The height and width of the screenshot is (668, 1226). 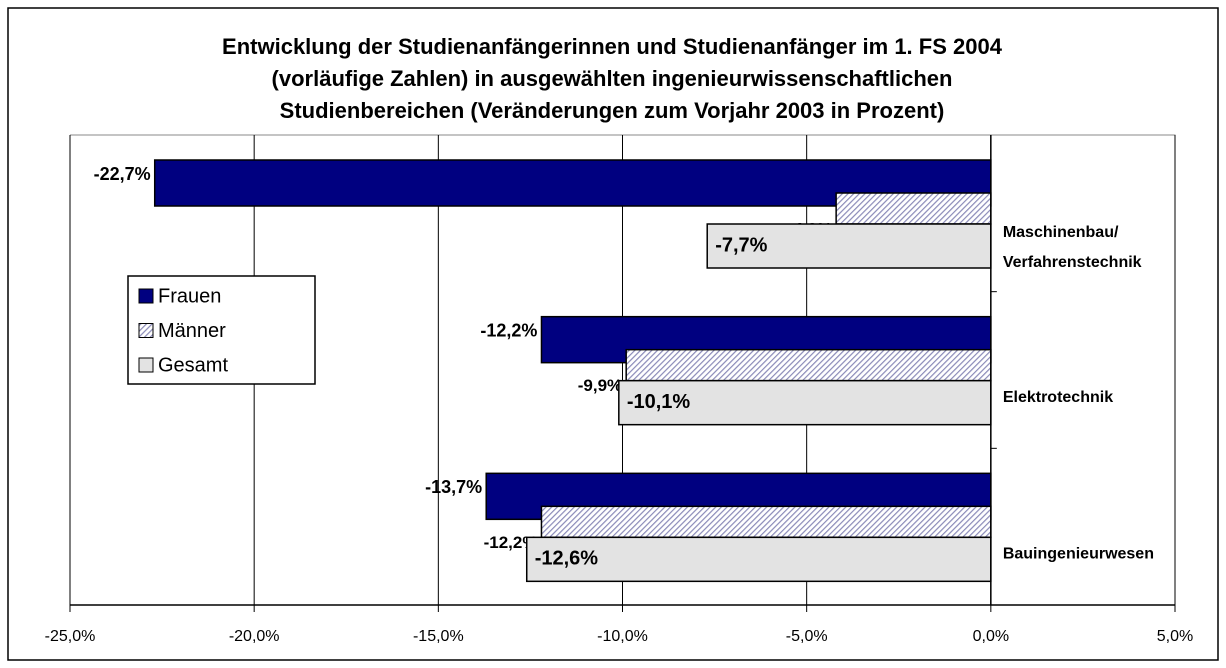 What do you see at coordinates (1072, 247) in the screenshot?
I see `y-tick-label: Maschinenbau/Verfahrenstechnik` at bounding box center [1072, 247].